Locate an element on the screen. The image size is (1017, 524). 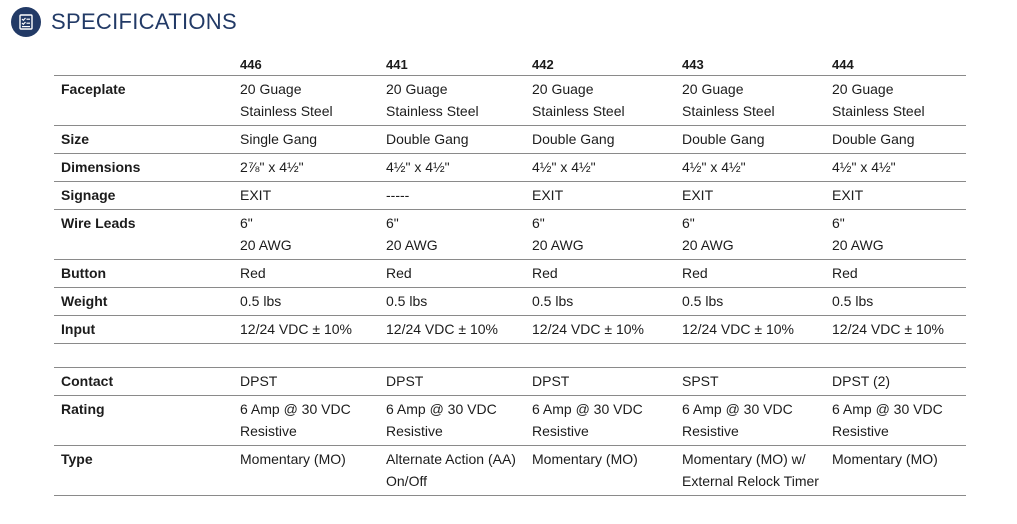
cell-line: On/Off is located at coordinates (406, 481).